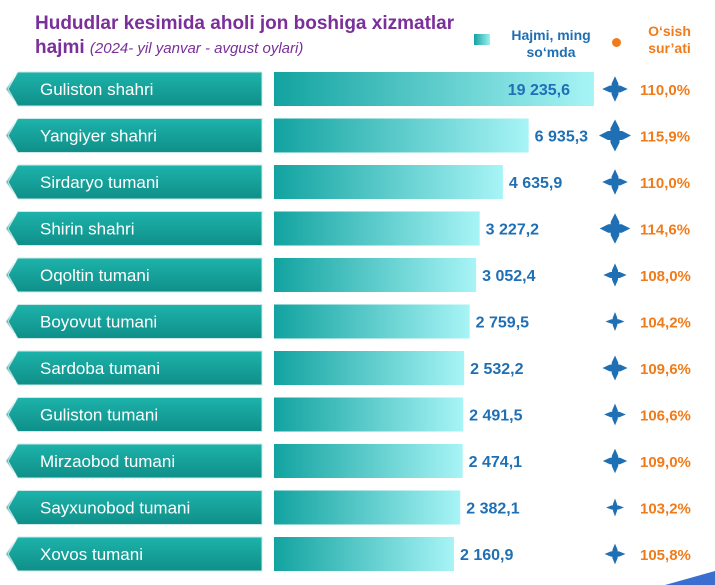 The width and height of the screenshot is (715, 585). What do you see at coordinates (665, 462) in the screenshot?
I see `growth-rate-label: 109,0%` at bounding box center [665, 462].